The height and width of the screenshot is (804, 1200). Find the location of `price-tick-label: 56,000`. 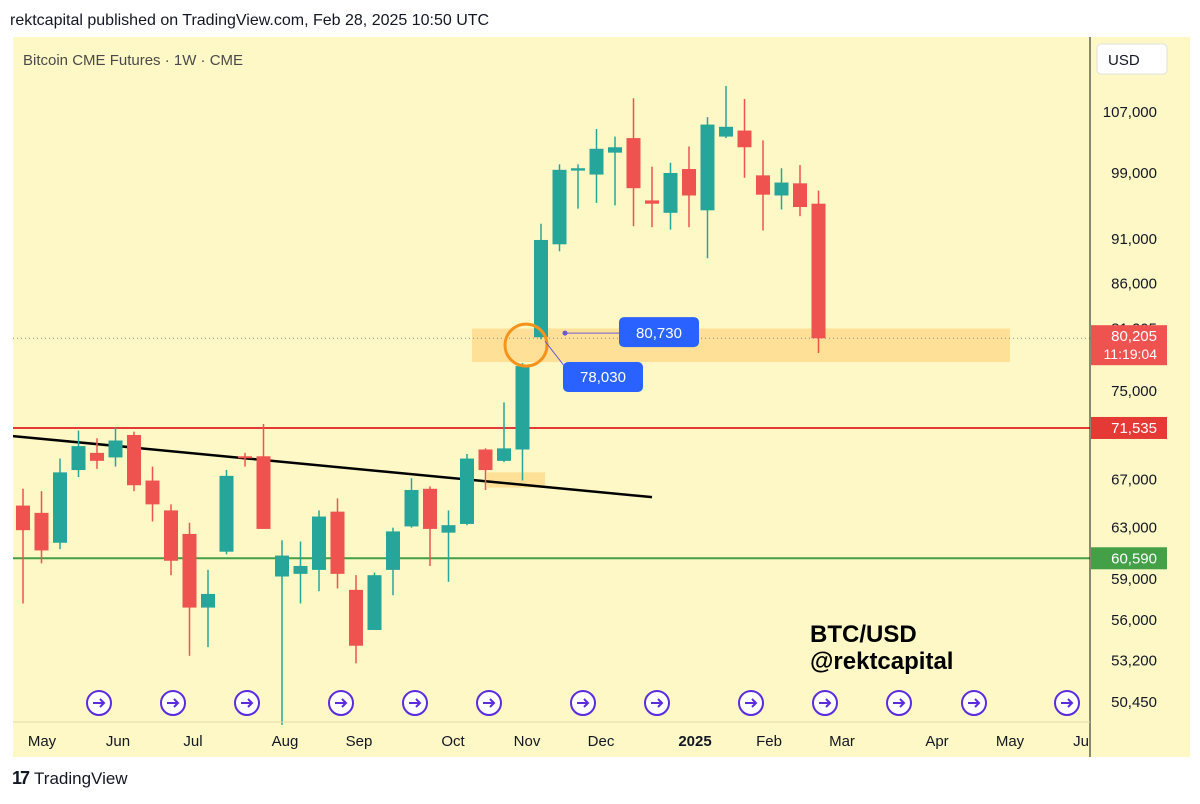

price-tick-label: 56,000 is located at coordinates (1134, 620).